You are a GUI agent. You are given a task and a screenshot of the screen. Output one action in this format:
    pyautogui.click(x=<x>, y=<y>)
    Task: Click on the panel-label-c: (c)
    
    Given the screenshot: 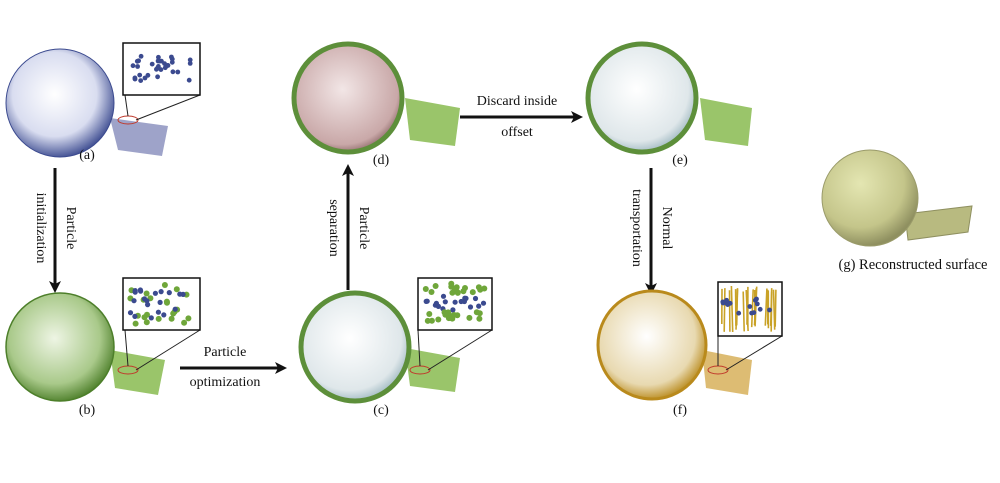 What is the action you would take?
    pyautogui.click(x=381, y=410)
    